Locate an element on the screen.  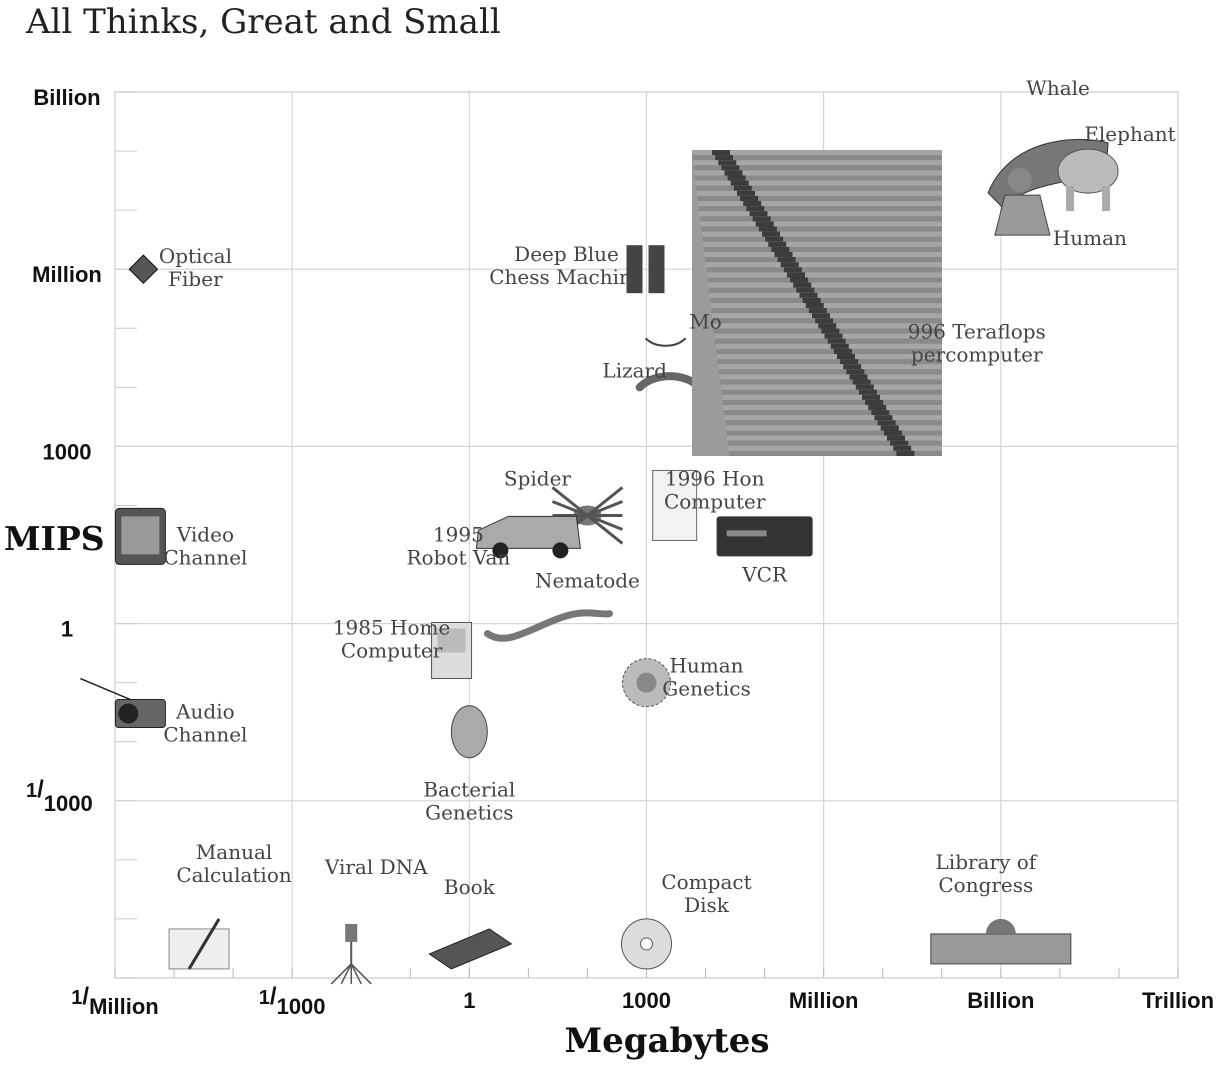
point-label: Book is located at coordinates (470, 887).